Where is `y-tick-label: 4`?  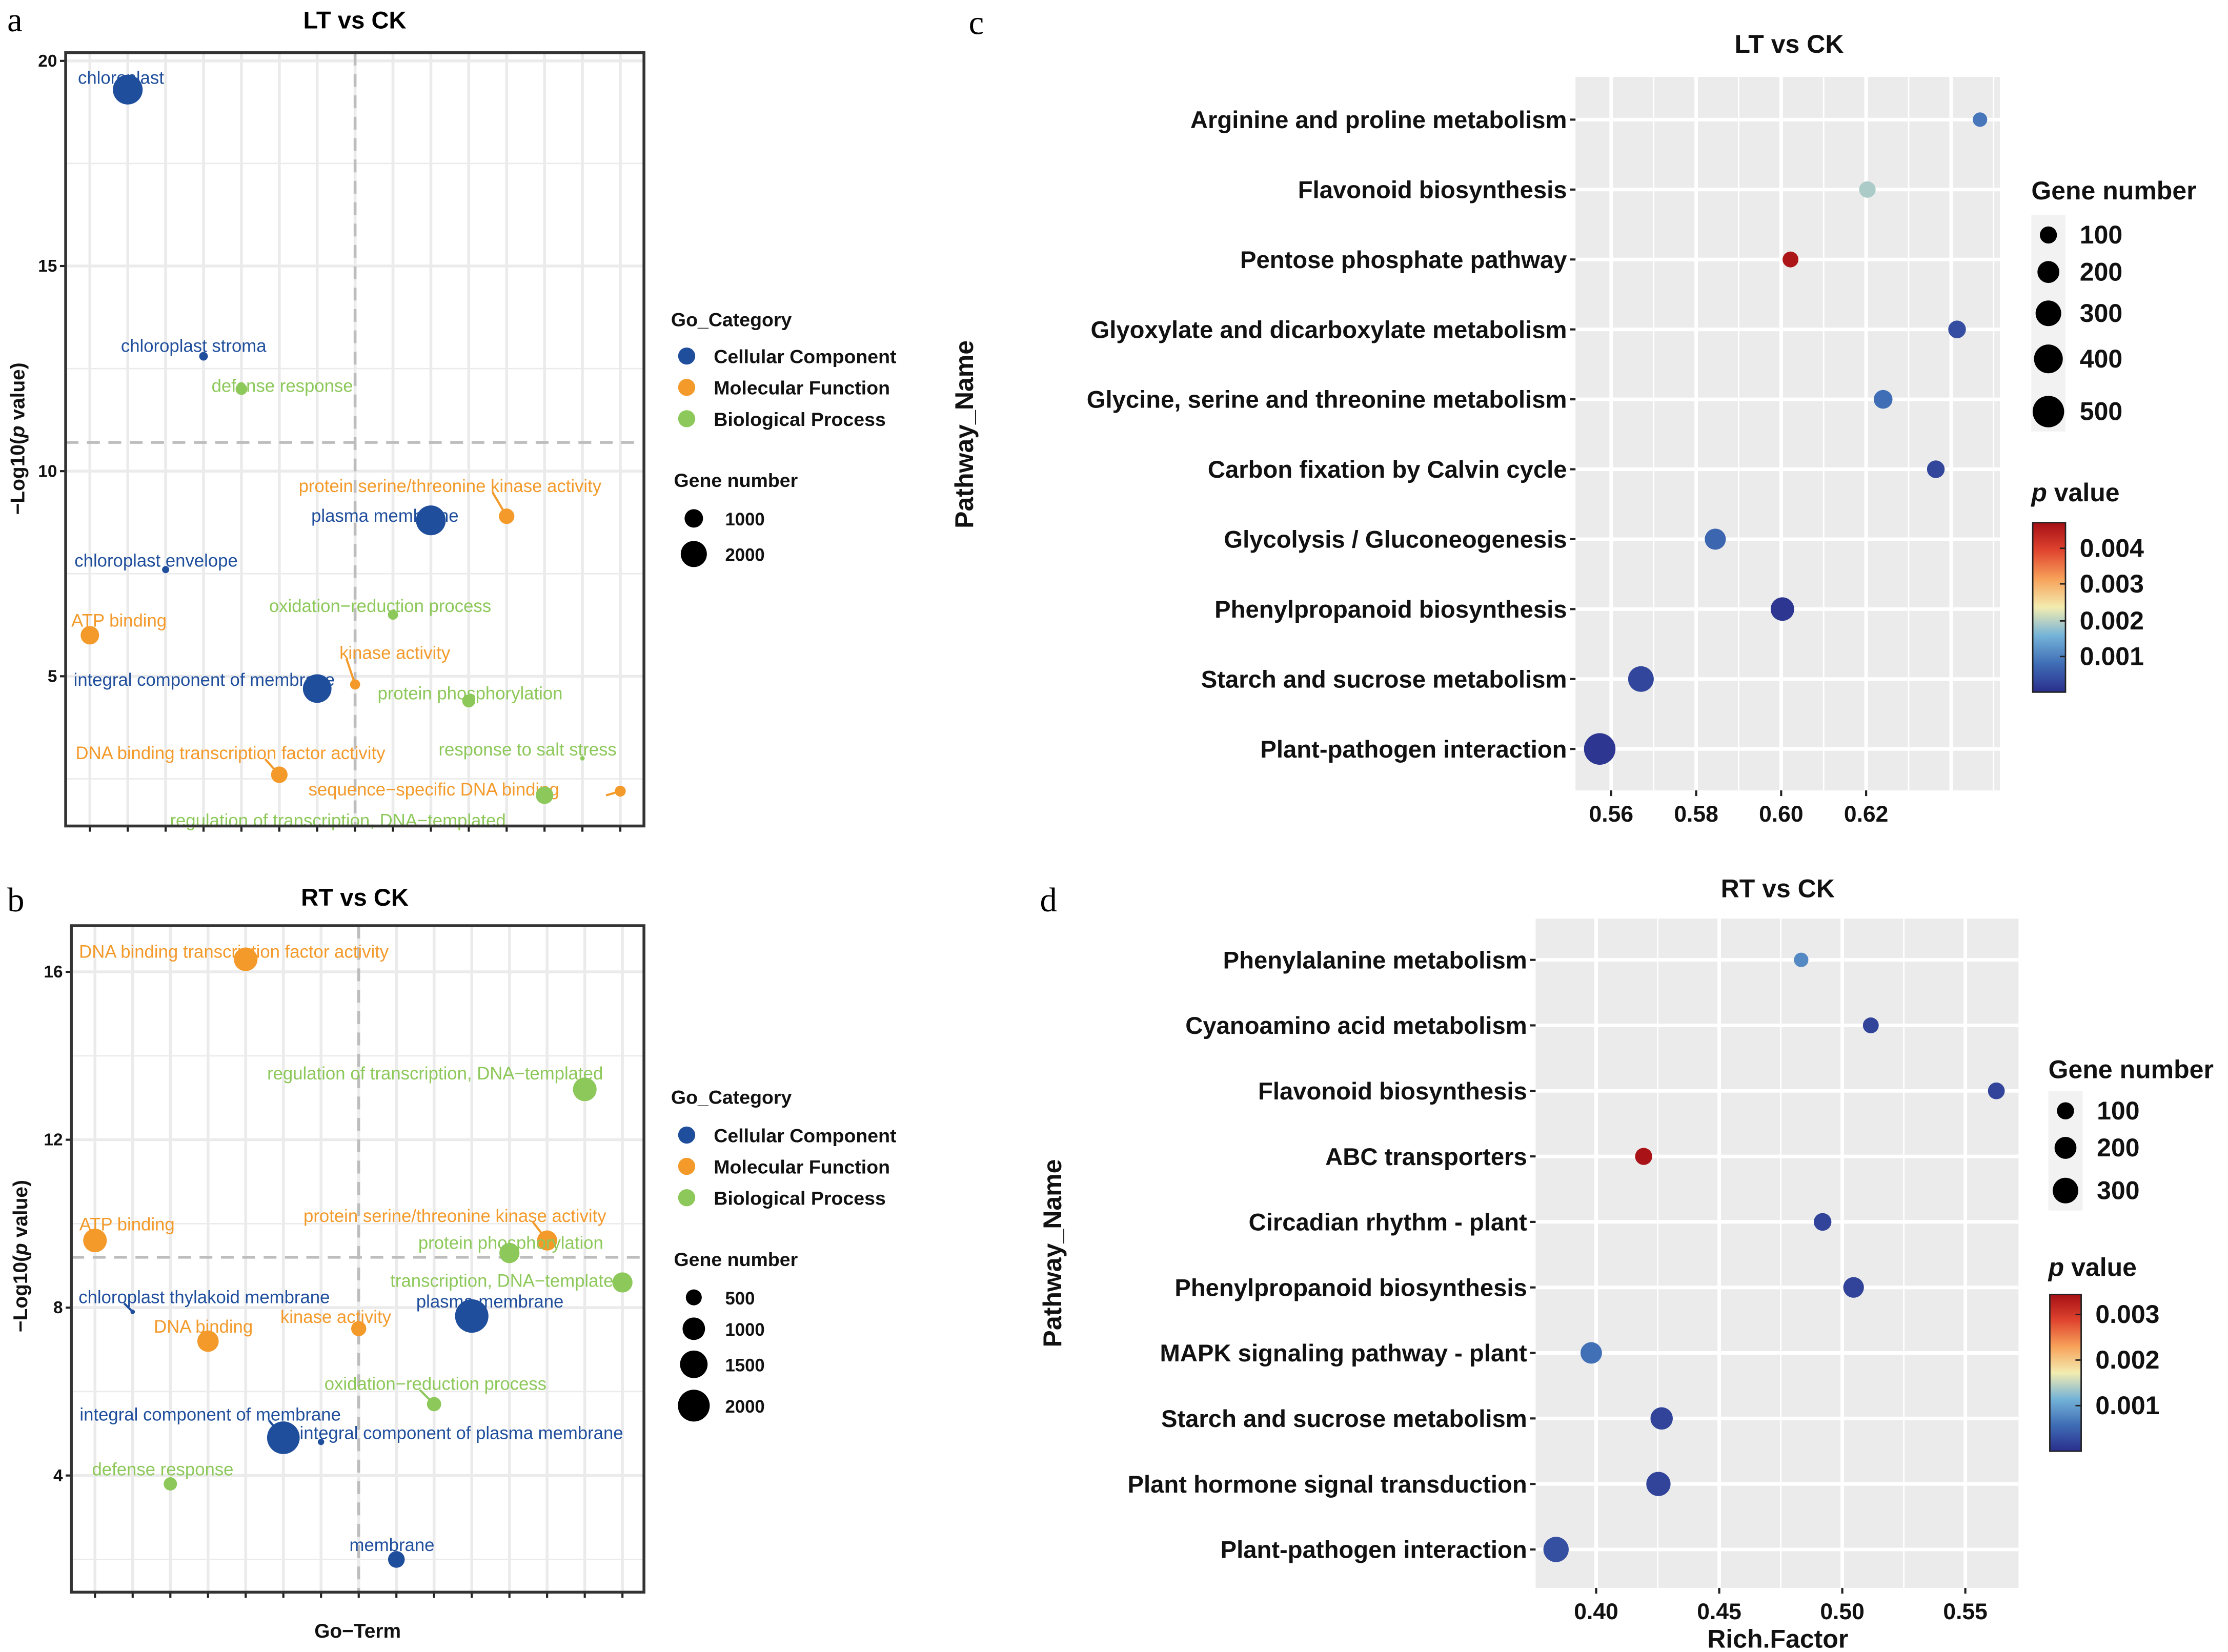 y-tick-label: 4 is located at coordinates (58, 1475).